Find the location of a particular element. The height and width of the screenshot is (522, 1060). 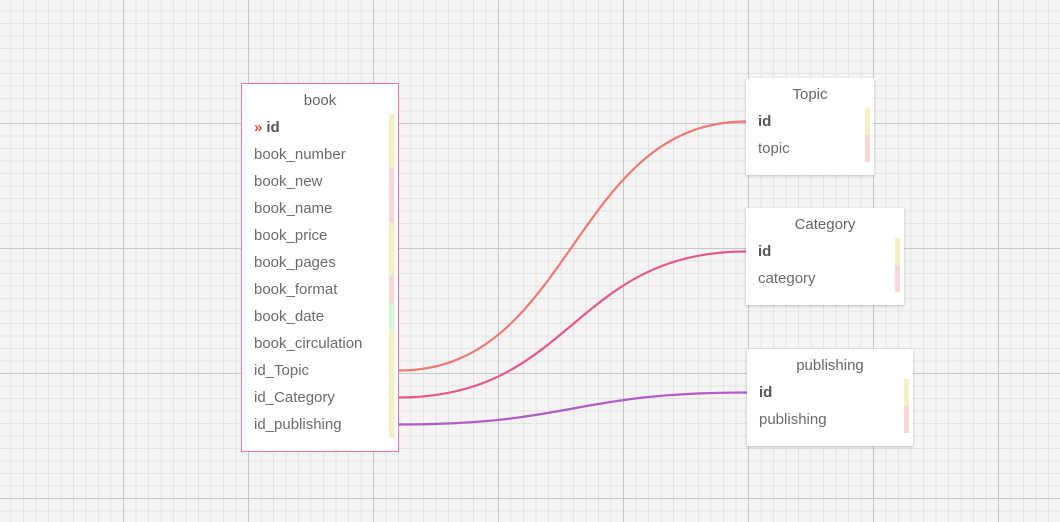

field-name: book_format is located at coordinates (296, 289).